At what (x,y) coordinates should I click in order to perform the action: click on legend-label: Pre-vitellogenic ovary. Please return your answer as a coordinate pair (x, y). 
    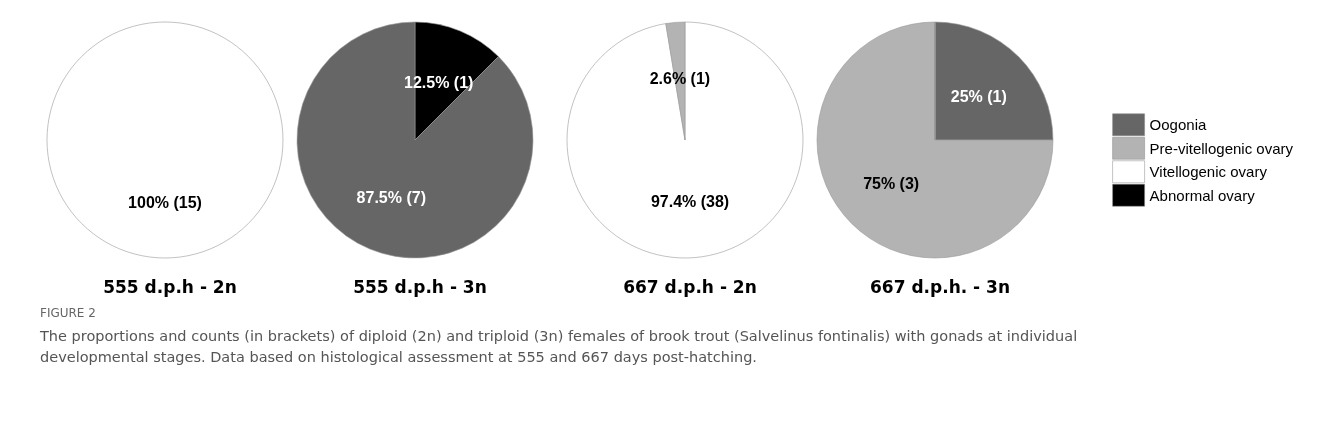
    Looking at the image, I should click on (1221, 148).